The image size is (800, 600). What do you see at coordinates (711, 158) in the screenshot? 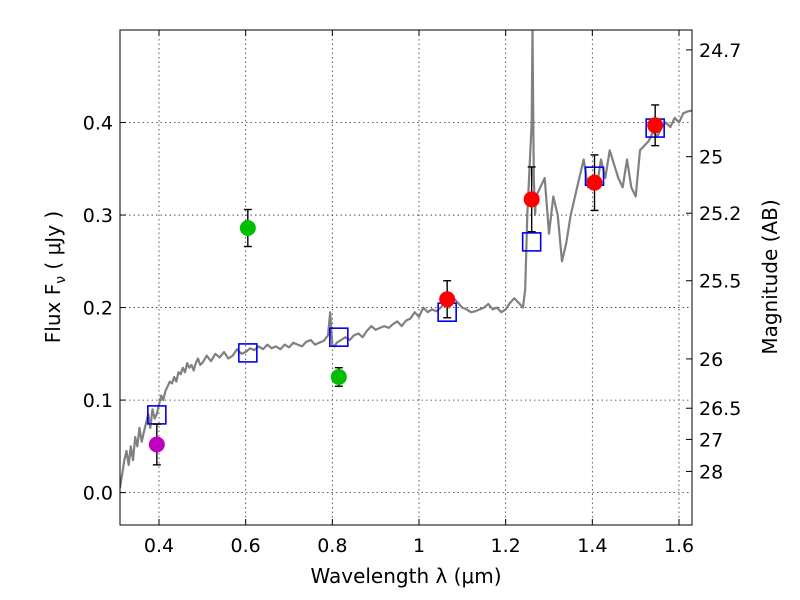
I see `y2-tick-label: 25` at bounding box center [711, 158].